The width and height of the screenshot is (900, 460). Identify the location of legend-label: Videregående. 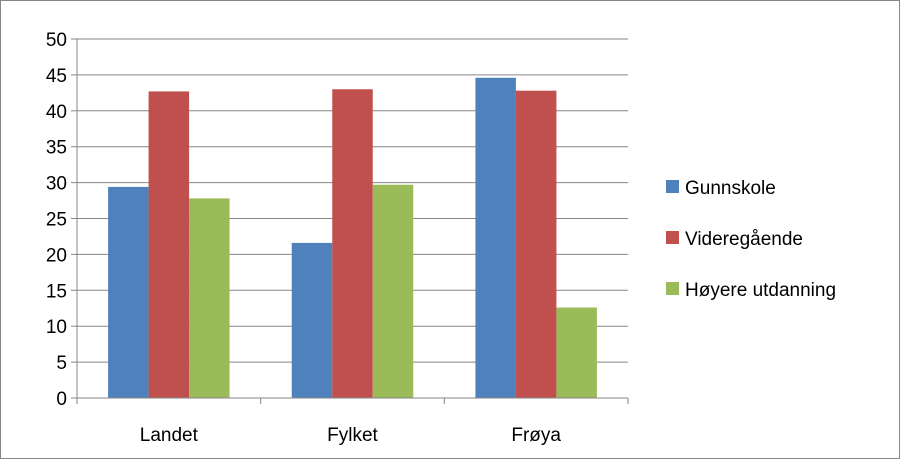
(744, 239).